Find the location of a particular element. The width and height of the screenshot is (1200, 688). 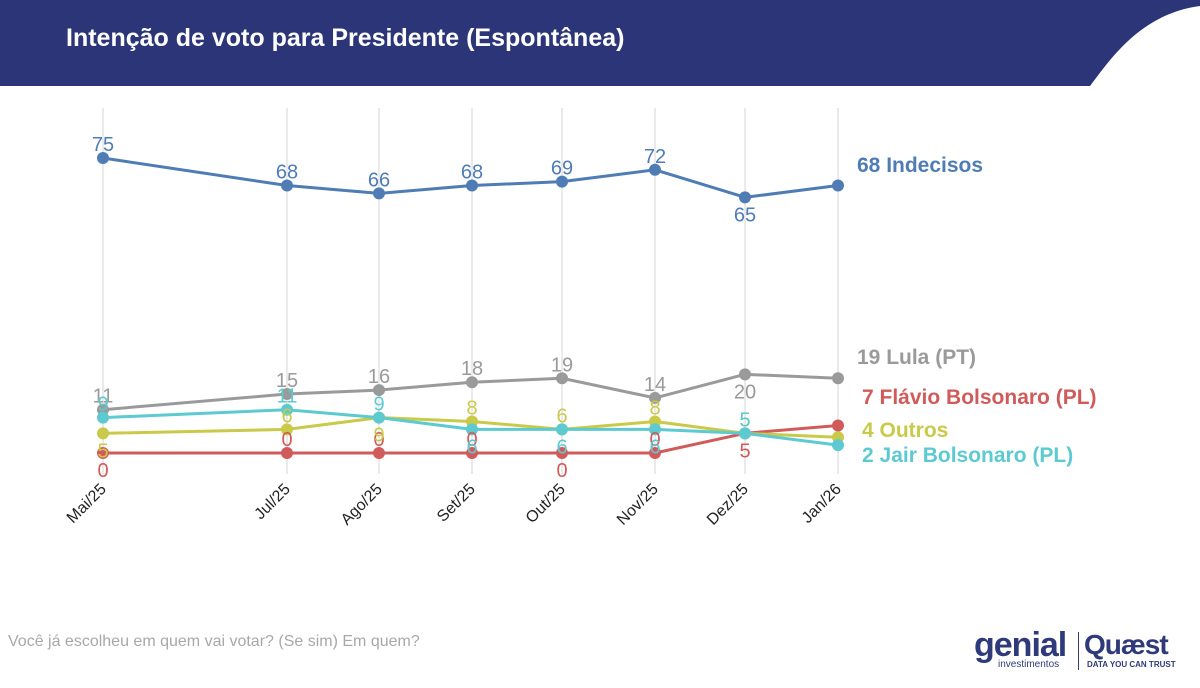

data-label: 75 is located at coordinates (103, 145).